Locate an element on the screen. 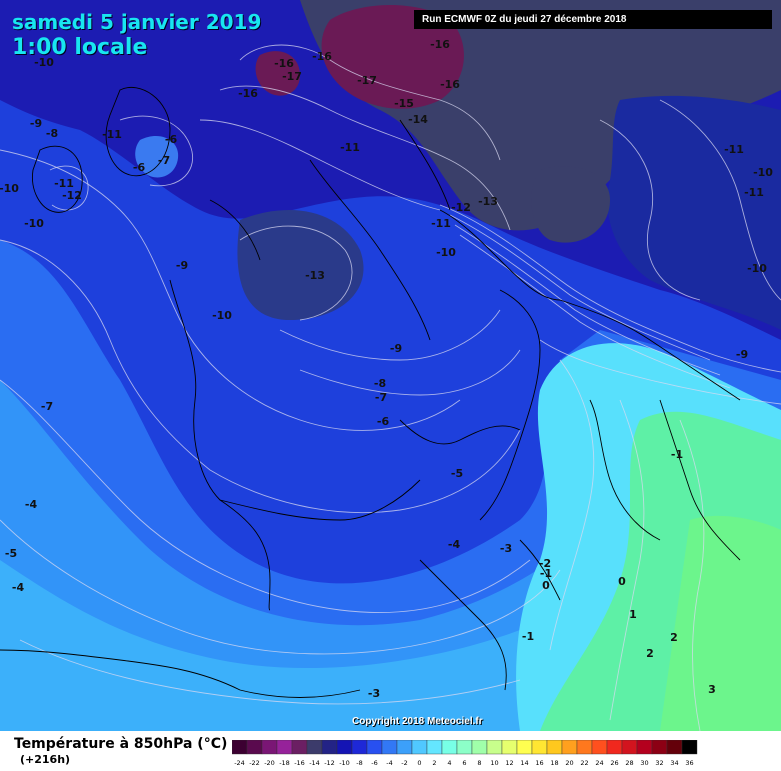 This screenshot has width=781, height=771. legend-tick-label: 4 is located at coordinates (449, 763).